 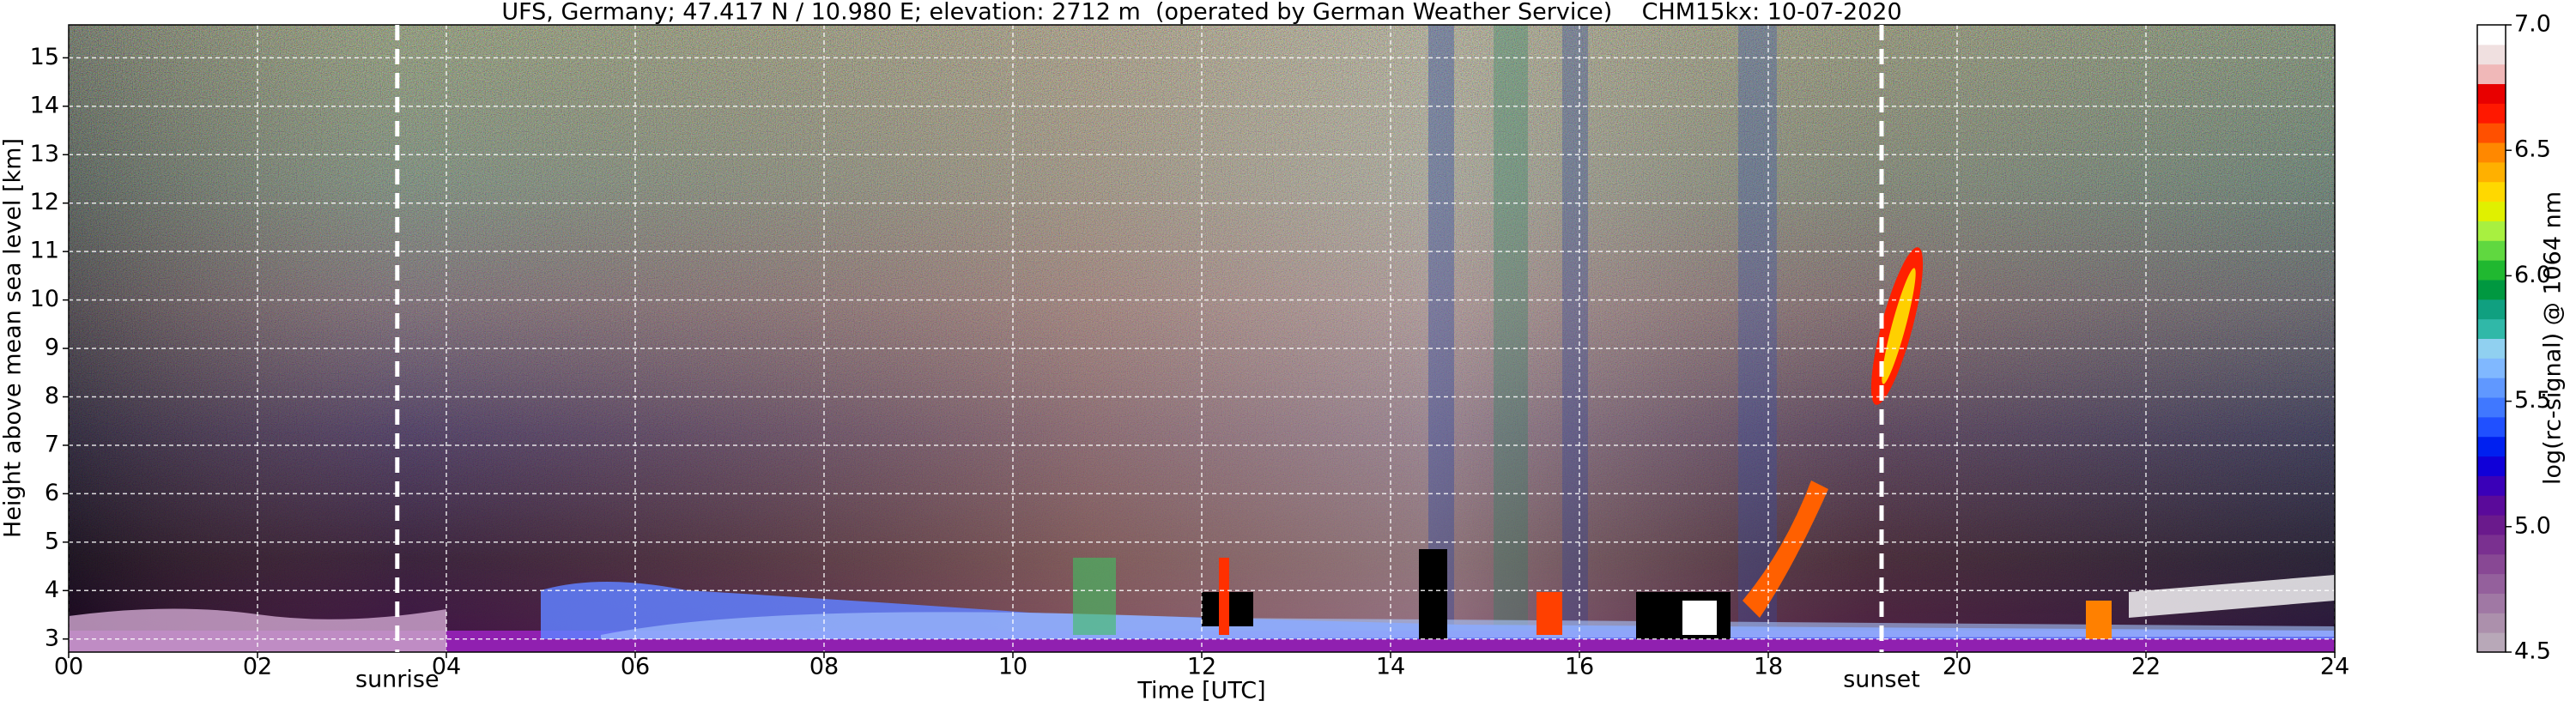 I want to click on y-tick-label: 5, so click(x=52, y=541).